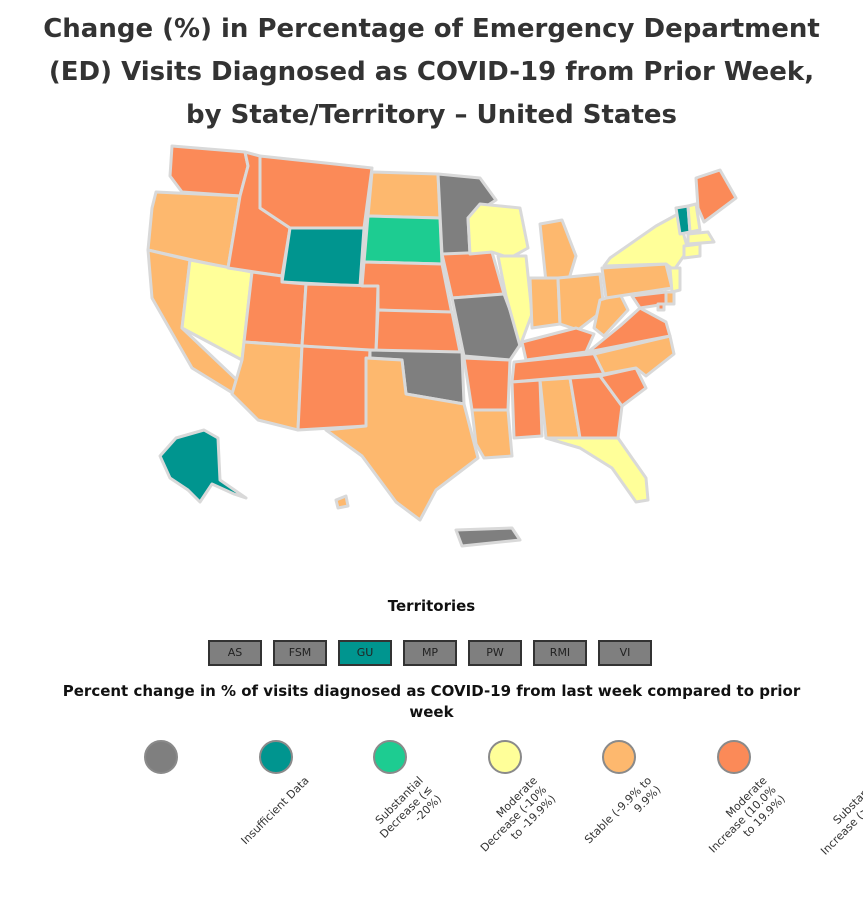 Image resolution: width=863 pixels, height=908 pixels. I want to click on state-wi, so click(498, 231).